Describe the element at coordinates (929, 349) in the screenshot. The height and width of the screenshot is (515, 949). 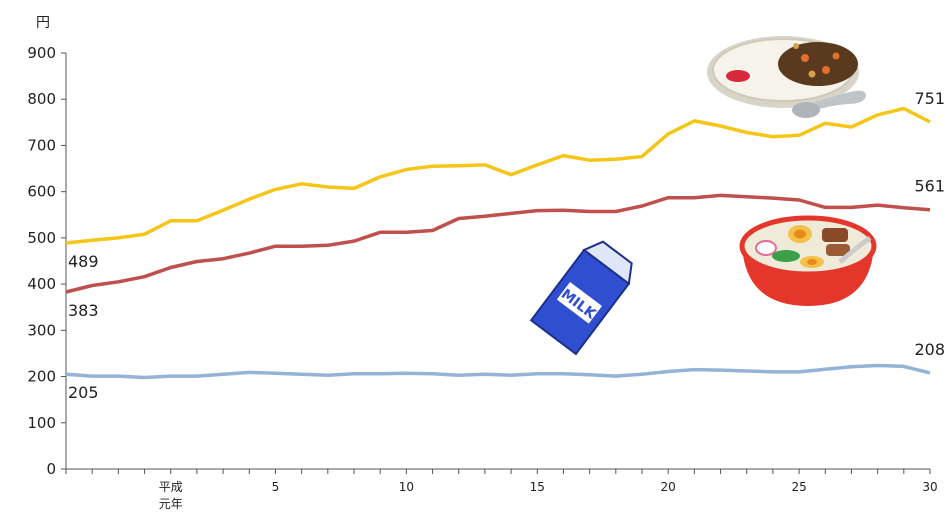
I see `series-end-label: 208` at that location.